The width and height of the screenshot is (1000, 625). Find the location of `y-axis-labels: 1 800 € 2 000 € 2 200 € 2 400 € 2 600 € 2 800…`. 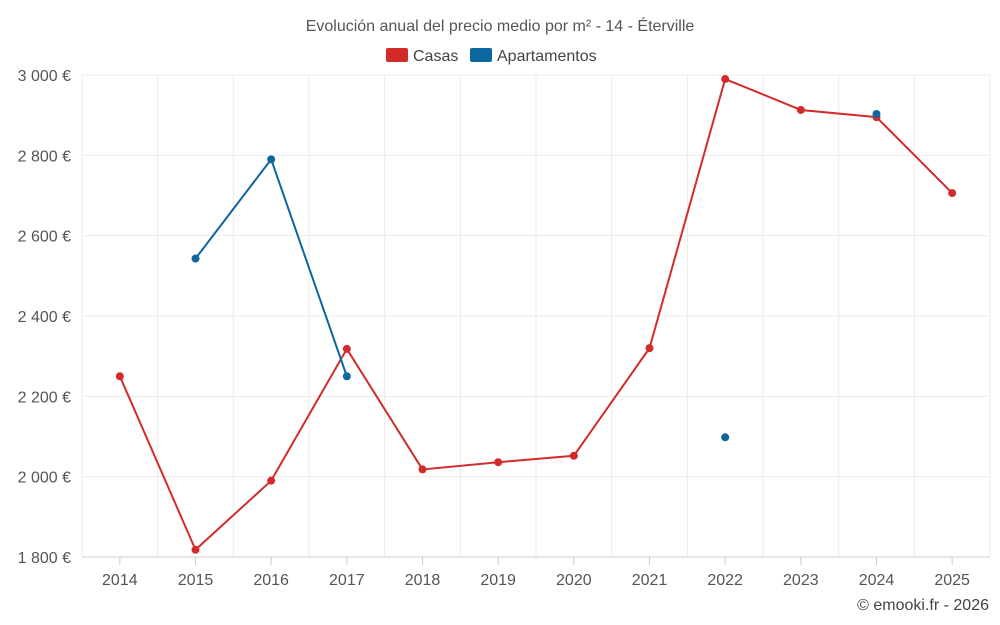

y-axis-labels: 1 800 € 2 000 € 2 200 € 2 400 € 2 600 € 2 800… is located at coordinates (44, 317).